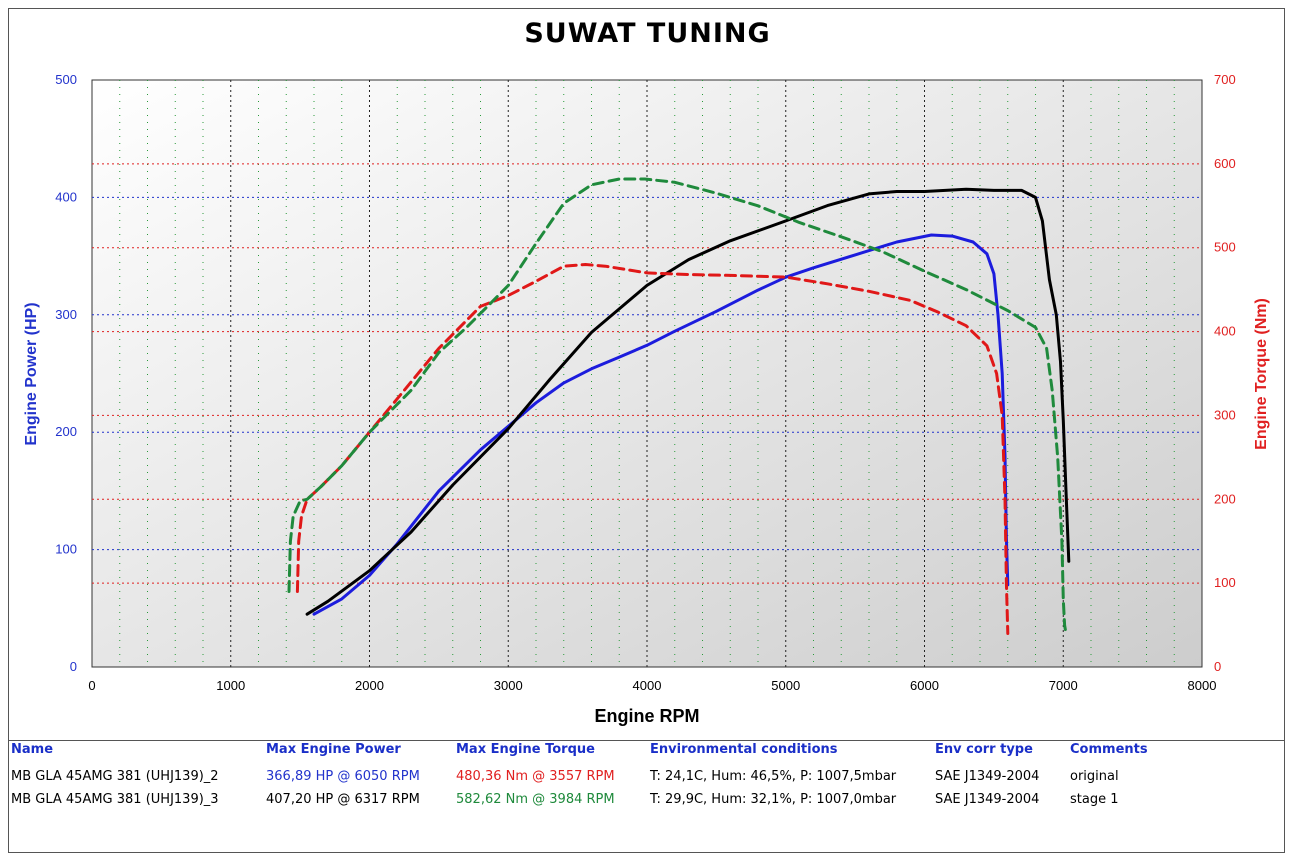 The height and width of the screenshot is (861, 1295). What do you see at coordinates (115, 776) in the screenshot?
I see `row-name: MB GLA 45AMG 381 (UHJ139)_2` at bounding box center [115, 776].